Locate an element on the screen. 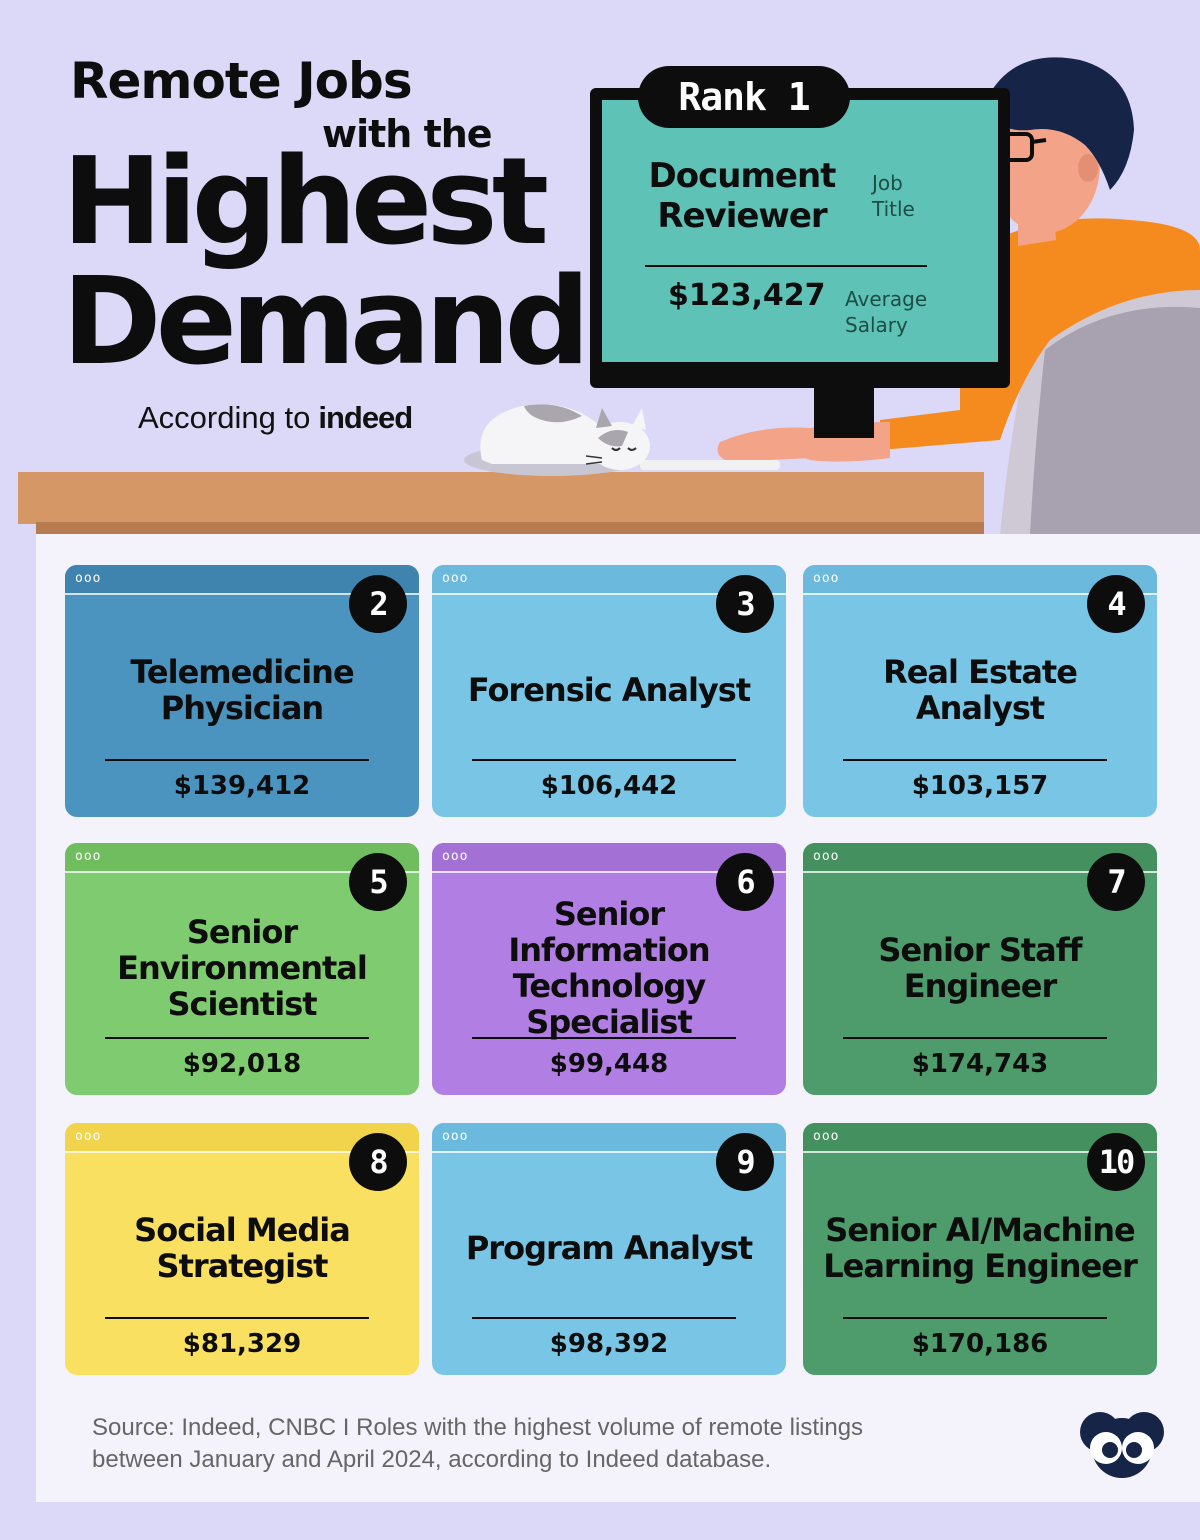 Image resolution: width=1200 pixels, height=1540 pixels. rank-badge: 4 is located at coordinates (1116, 604).